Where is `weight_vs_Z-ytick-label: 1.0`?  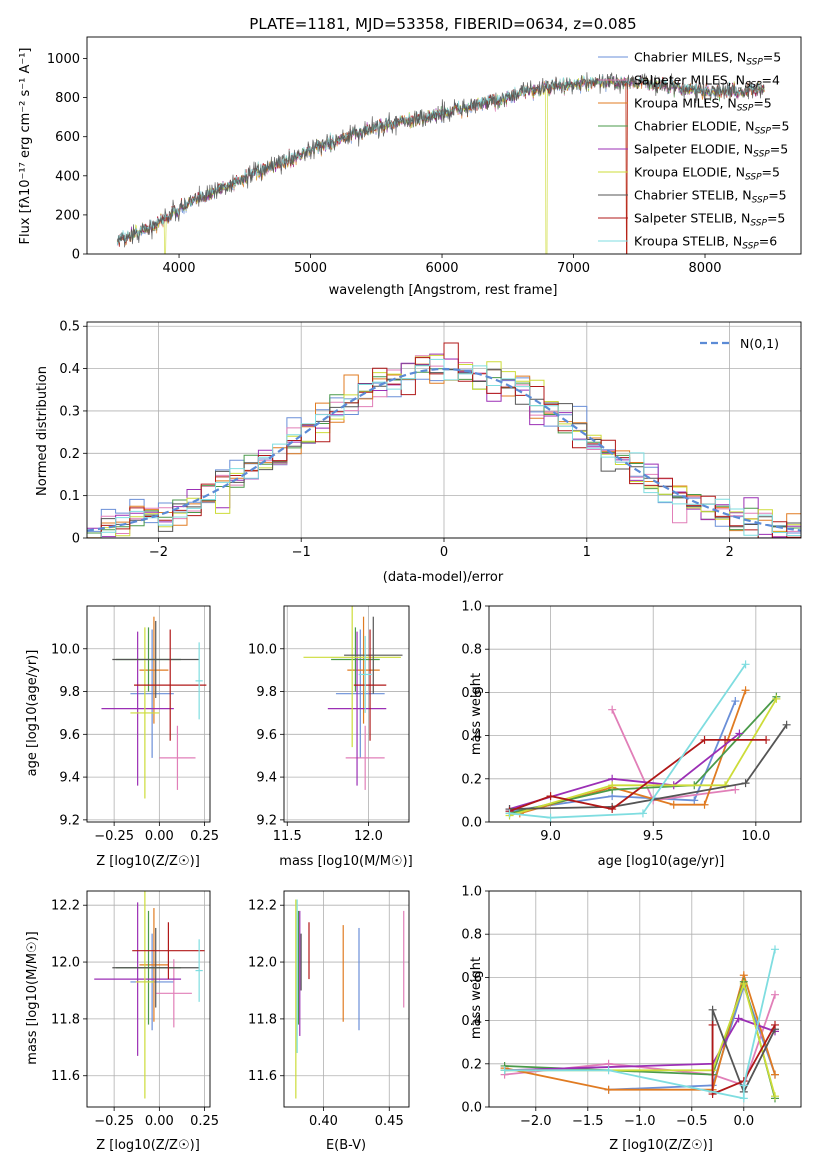 weight_vs_Z-ytick-label: 1.0 is located at coordinates (471, 892).